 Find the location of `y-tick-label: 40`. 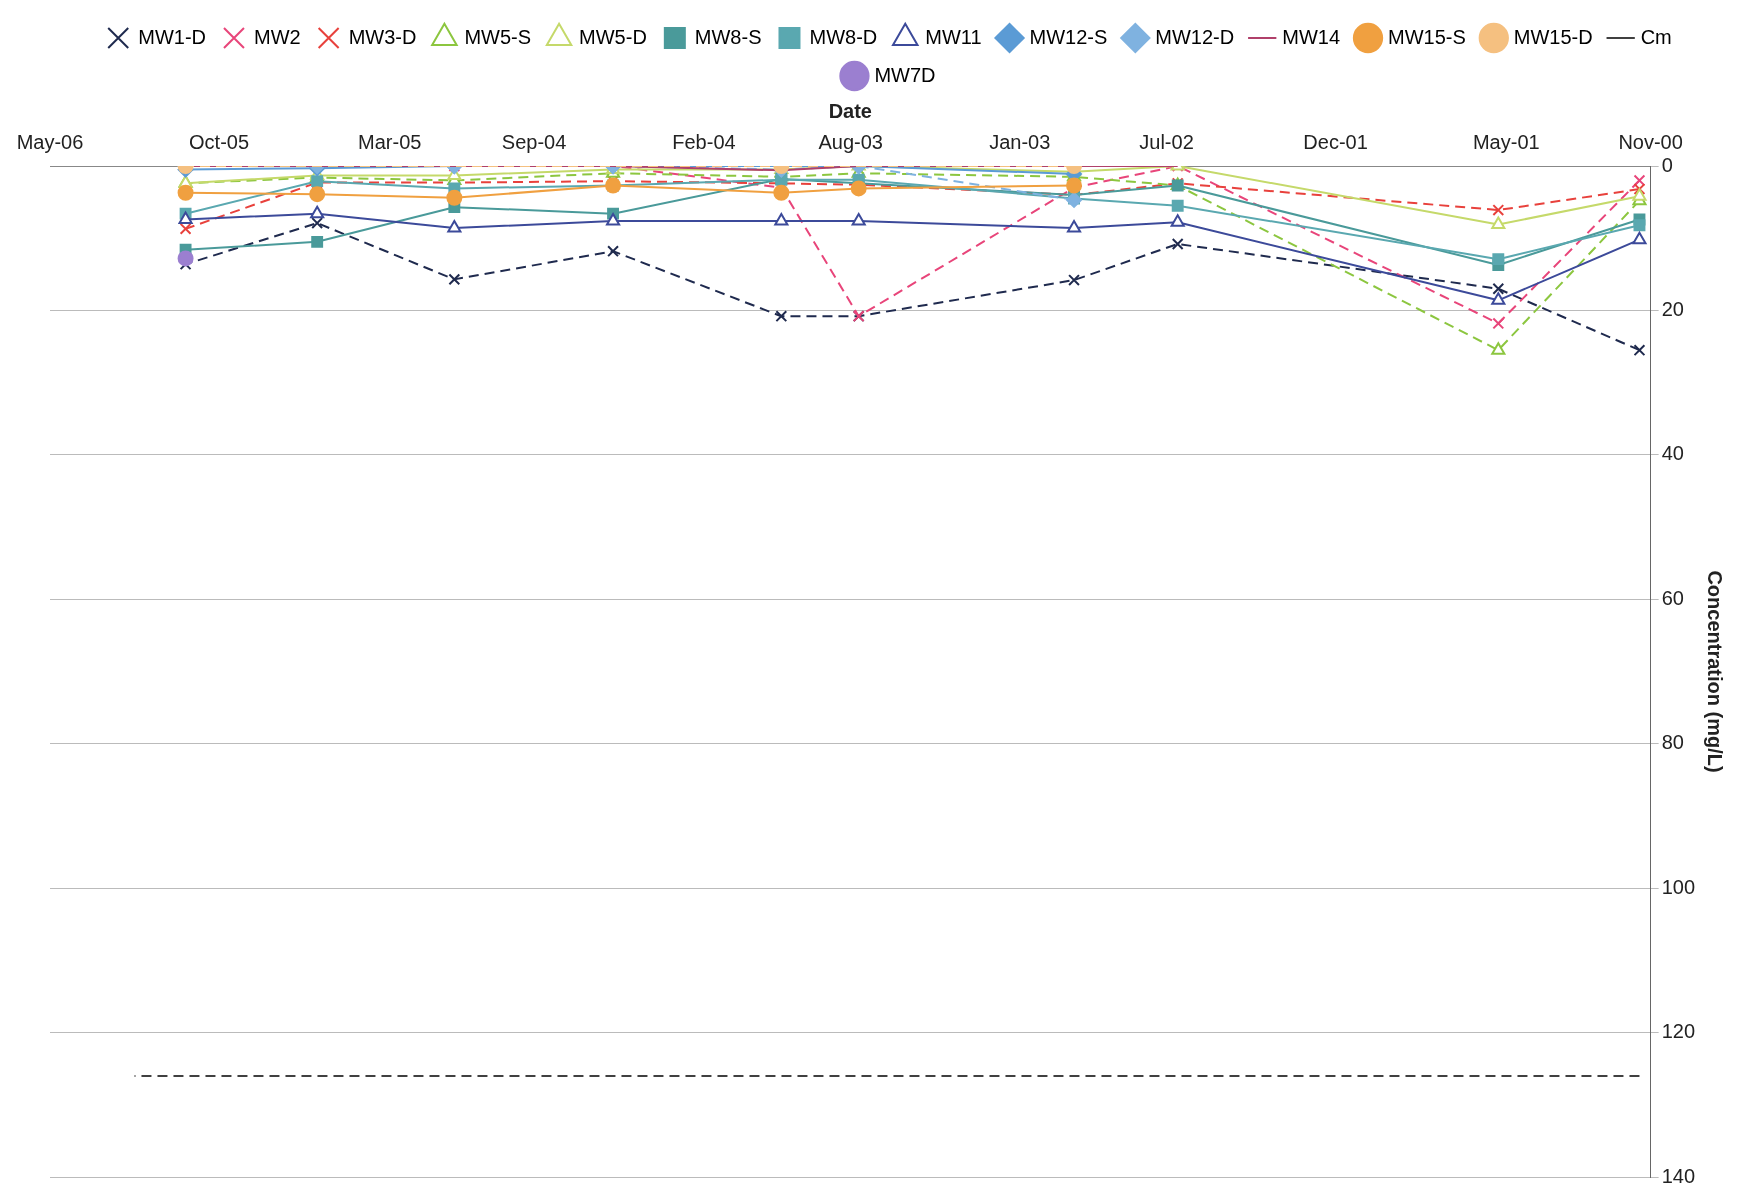

y-tick-label: 40 is located at coordinates (1672, 453).